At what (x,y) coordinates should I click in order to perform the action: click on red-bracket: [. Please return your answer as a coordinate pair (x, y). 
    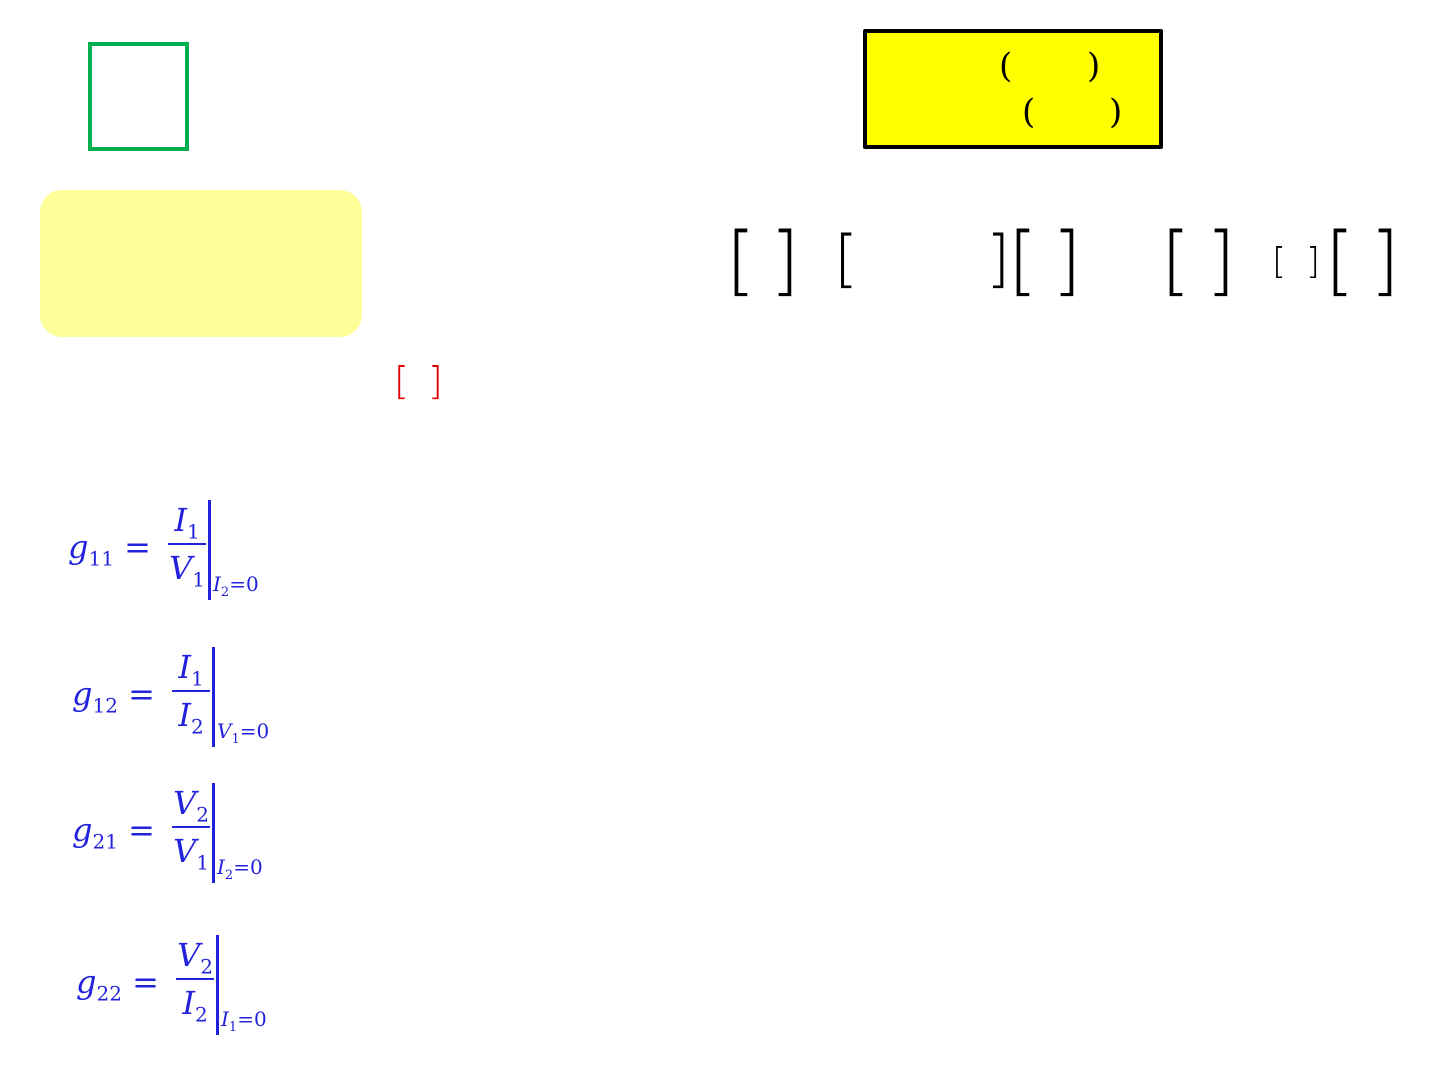
    Looking at the image, I should click on (401, 381).